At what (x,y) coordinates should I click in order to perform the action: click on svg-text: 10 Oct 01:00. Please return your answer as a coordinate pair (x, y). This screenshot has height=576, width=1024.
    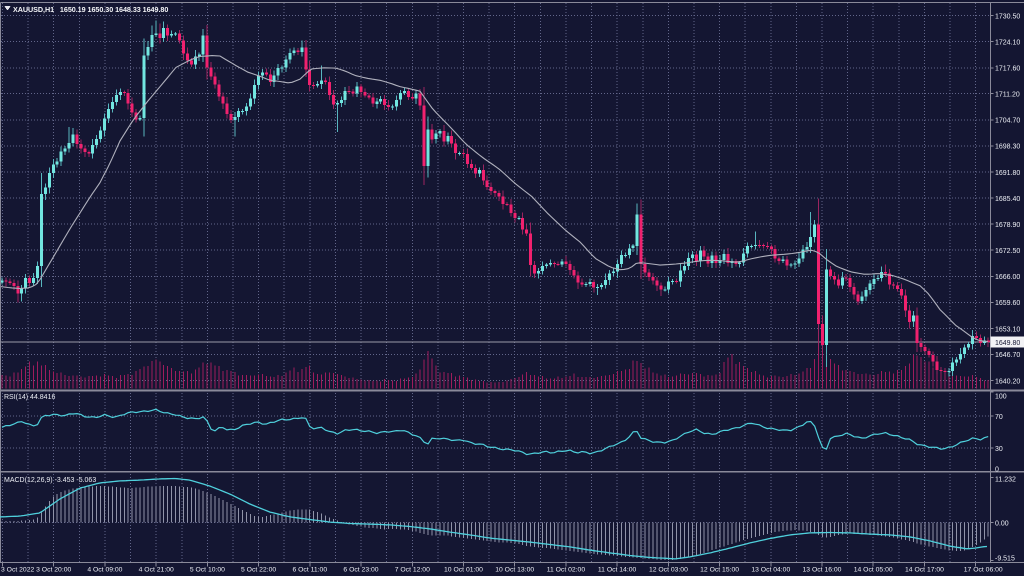
    Looking at the image, I should click on (463, 570).